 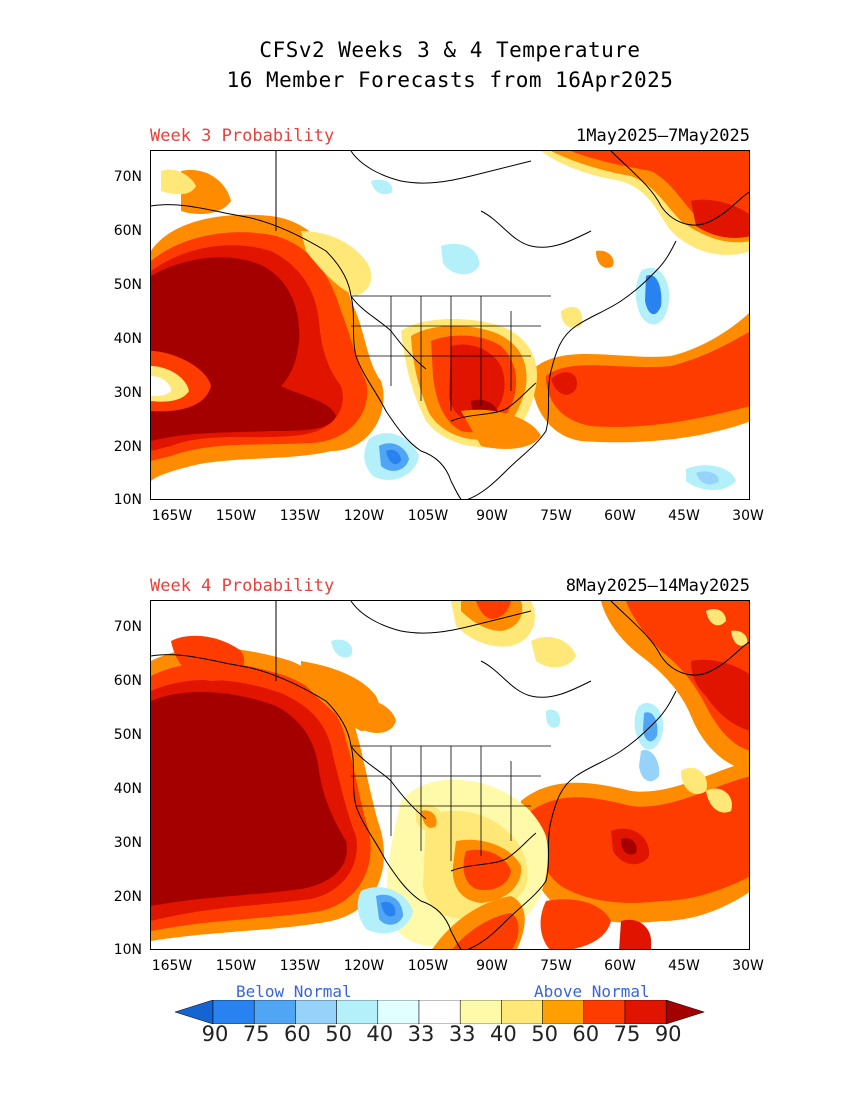 What do you see at coordinates (657, 586) in the screenshot?
I see `week4-dates: 8May2025–14May2025` at bounding box center [657, 586].